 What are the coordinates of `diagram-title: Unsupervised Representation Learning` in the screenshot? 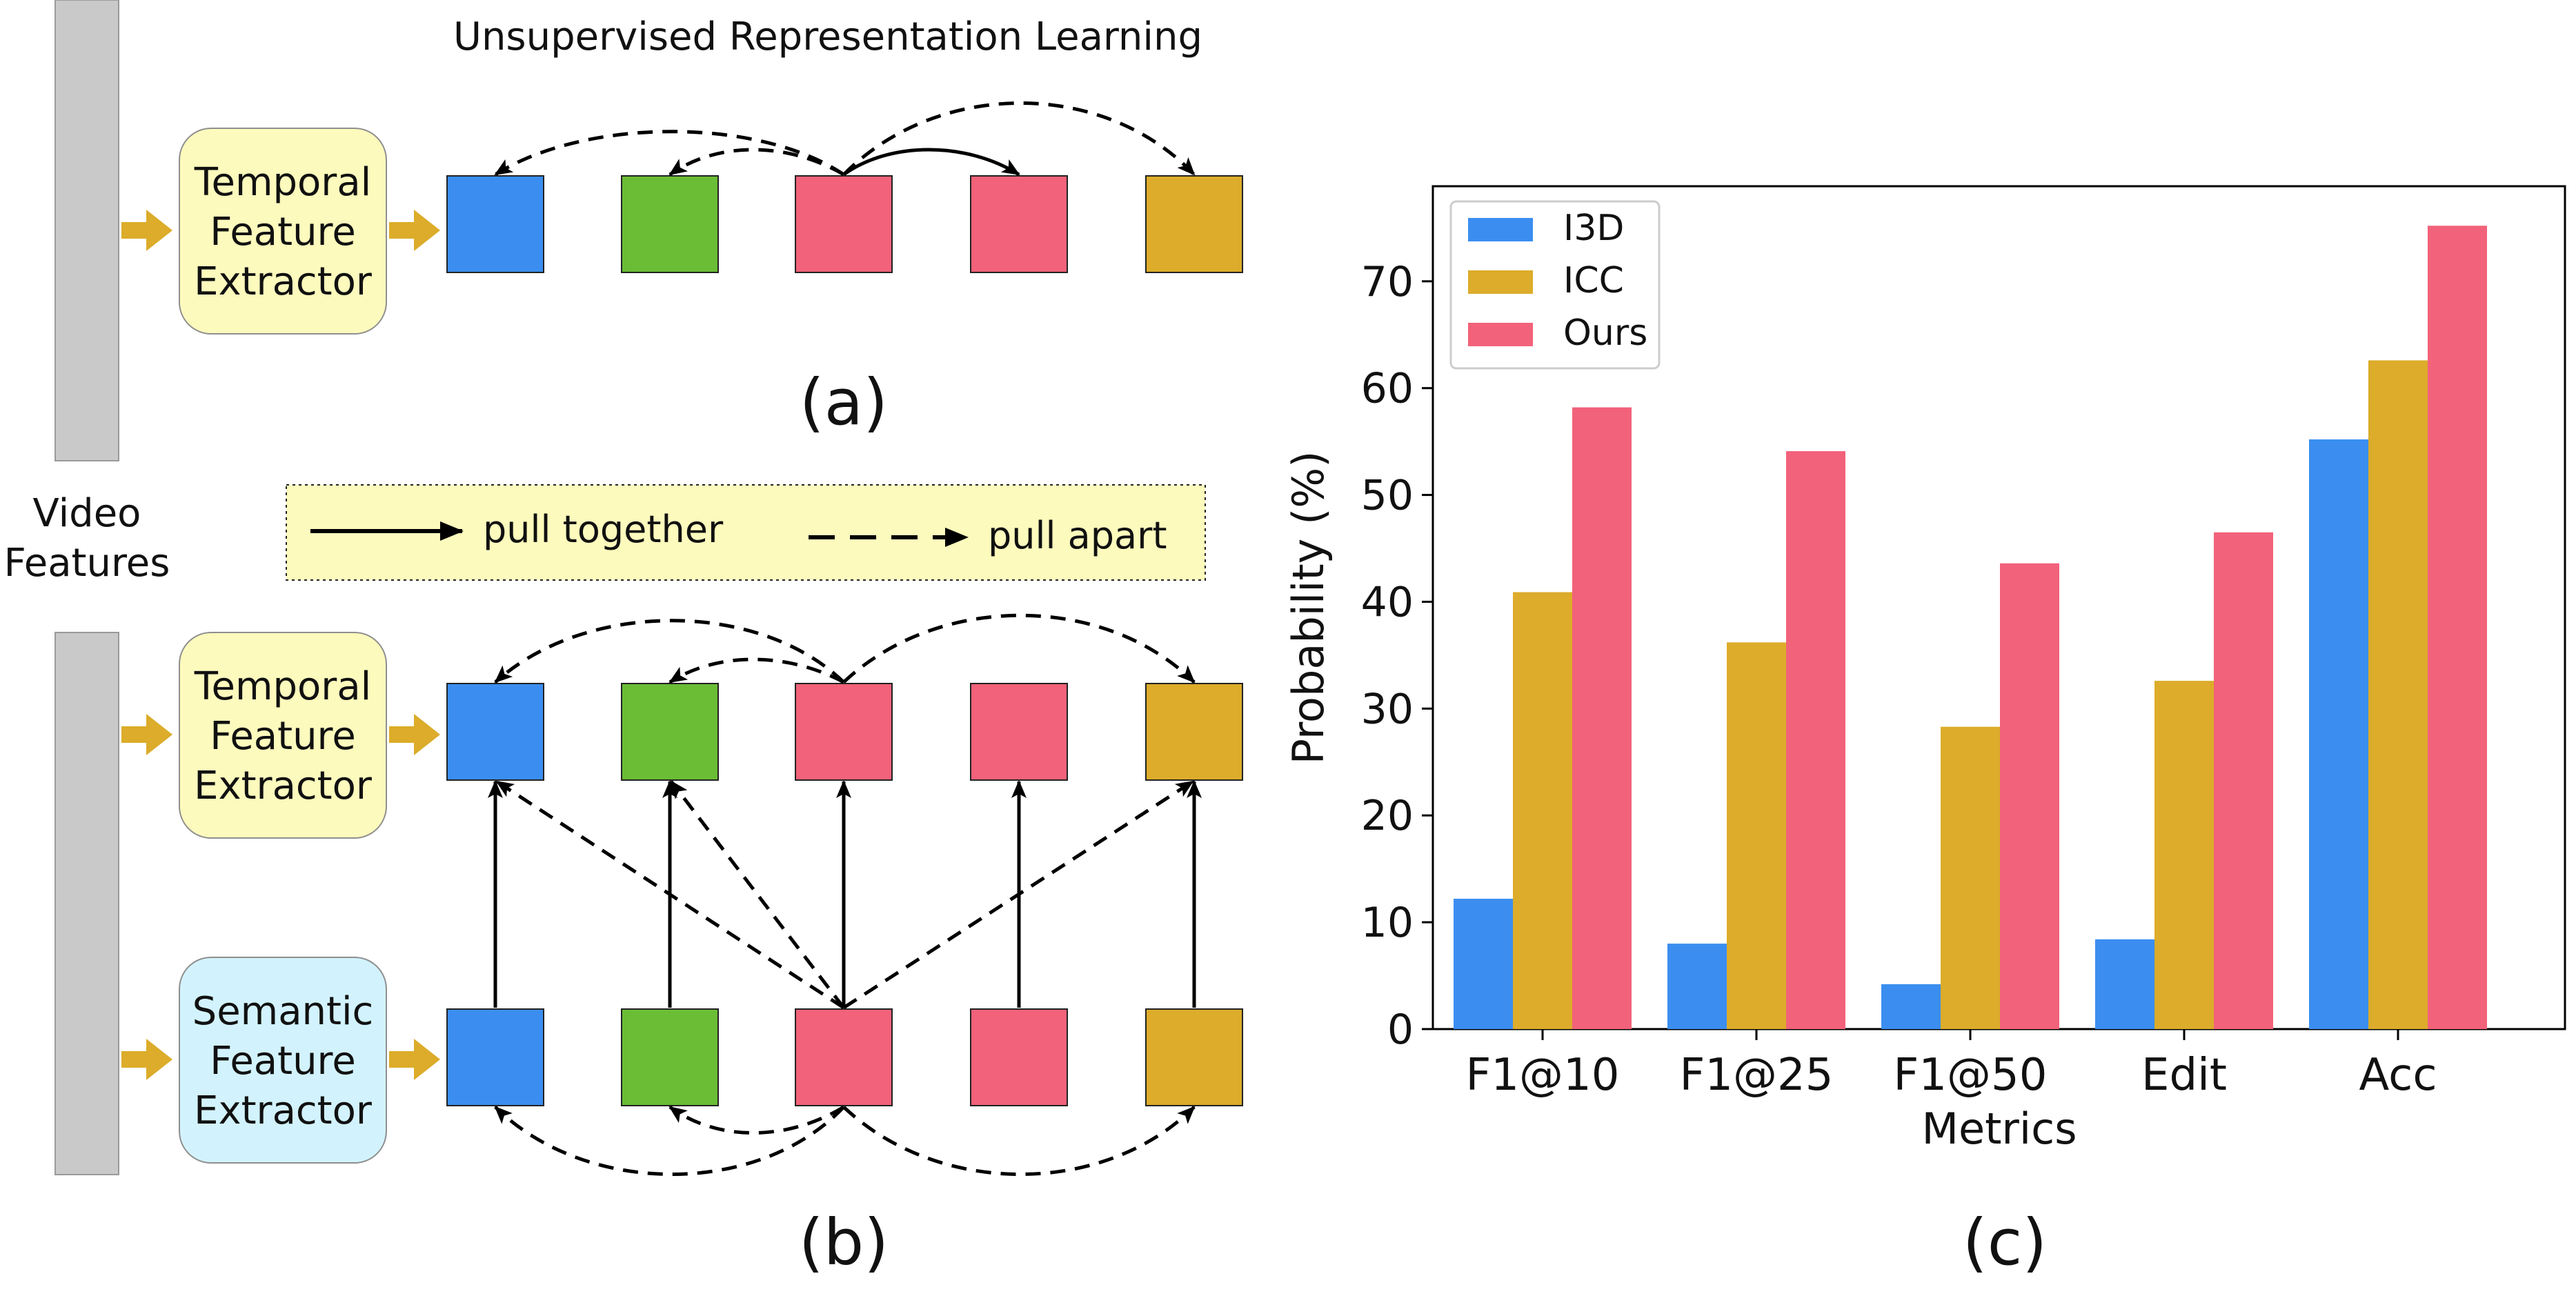 It's located at (827, 37).